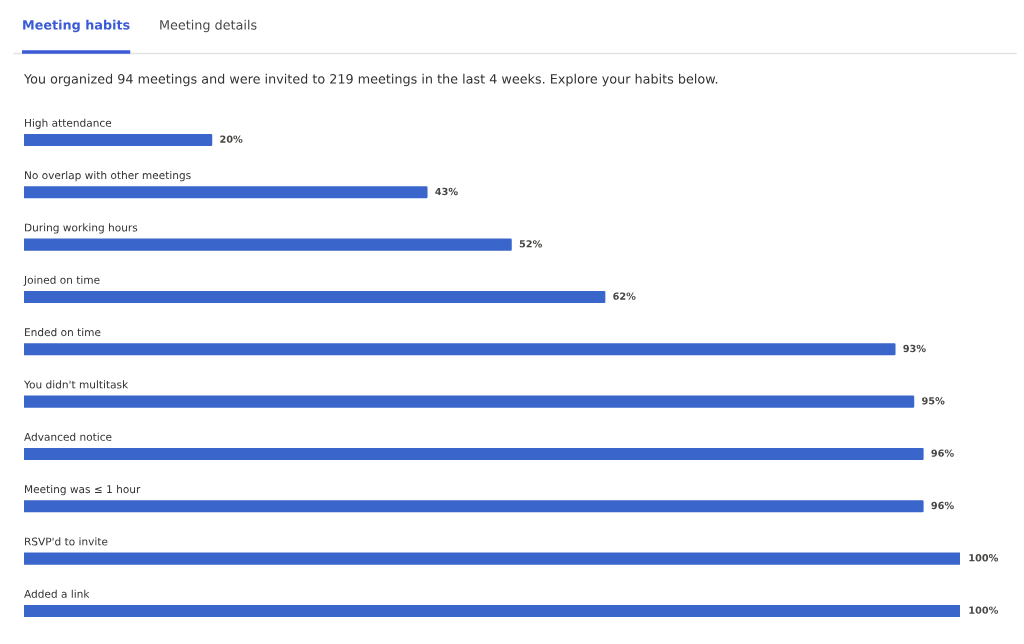 Image resolution: width=1024 pixels, height=644 pixels. Describe the element at coordinates (76, 384) in the screenshot. I see `y-tick-label: You didn't multitask` at that location.